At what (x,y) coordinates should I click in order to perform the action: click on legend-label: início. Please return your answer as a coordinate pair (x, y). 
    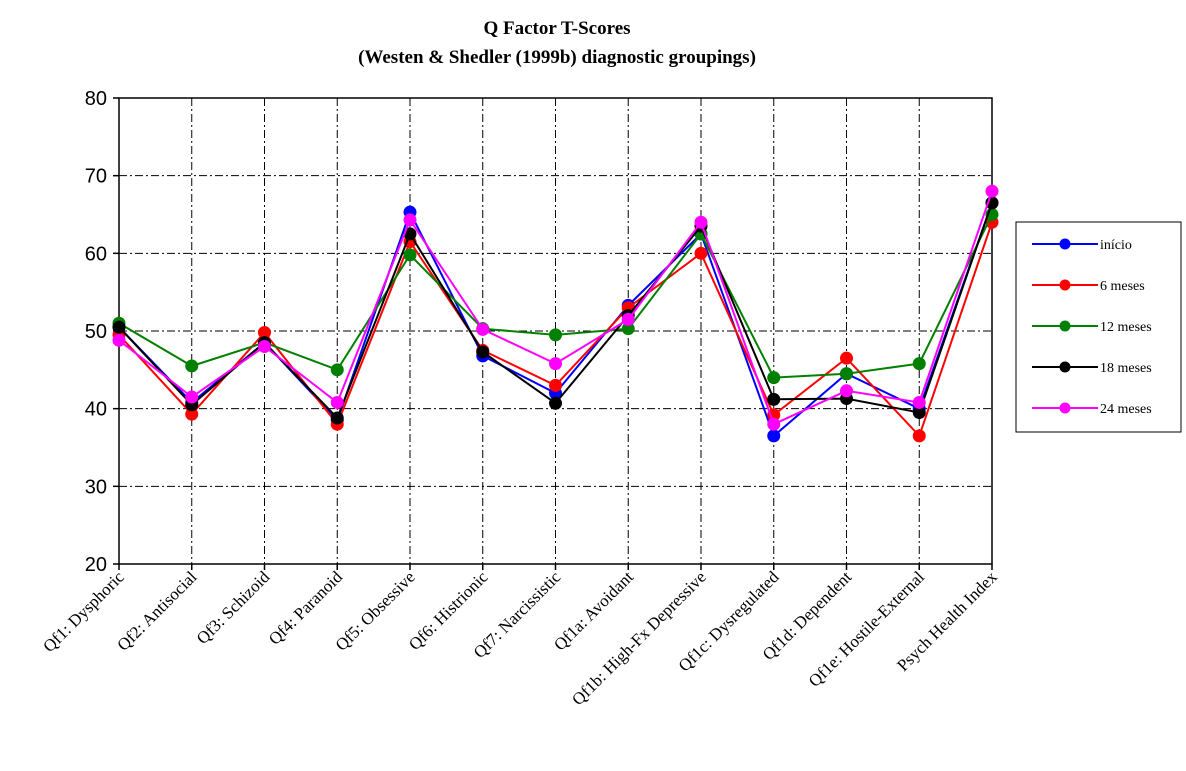
    Looking at the image, I should click on (1116, 245).